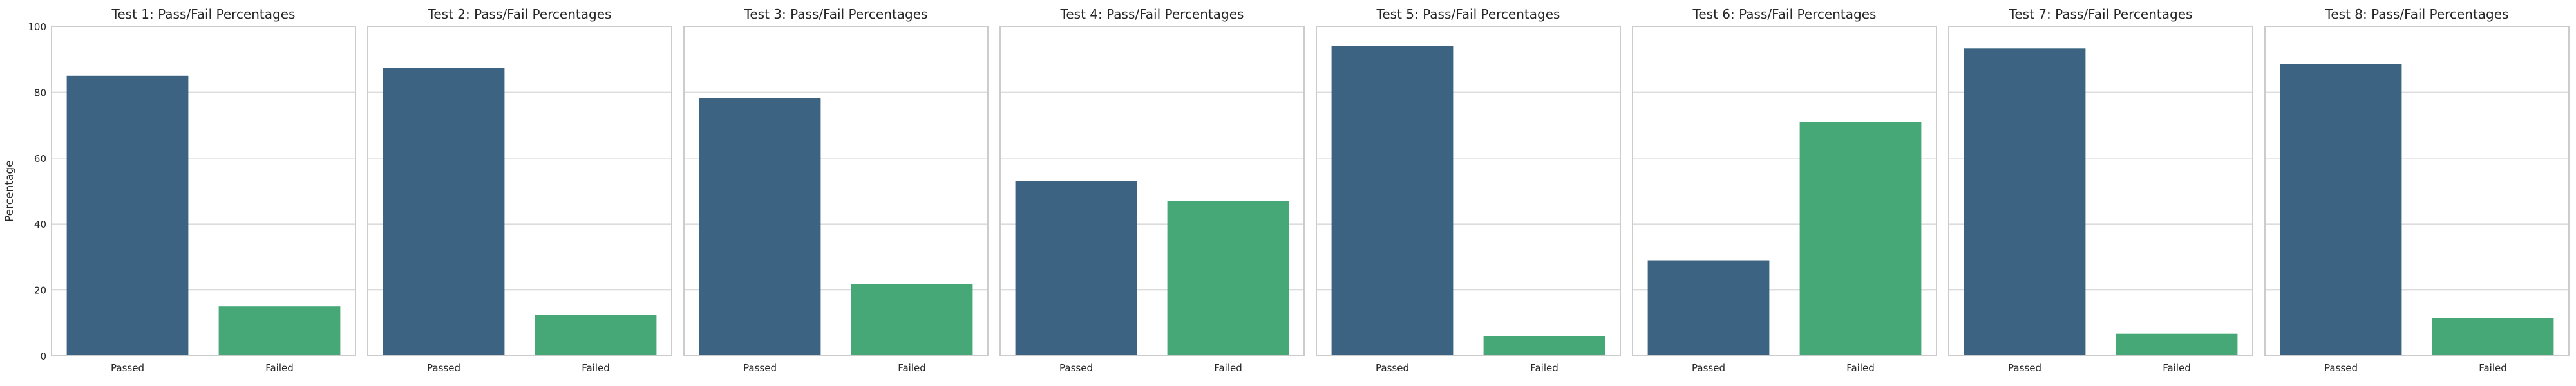 The image size is (2576, 386). What do you see at coordinates (43, 356) in the screenshot?
I see `y-tick-label: 0` at bounding box center [43, 356].